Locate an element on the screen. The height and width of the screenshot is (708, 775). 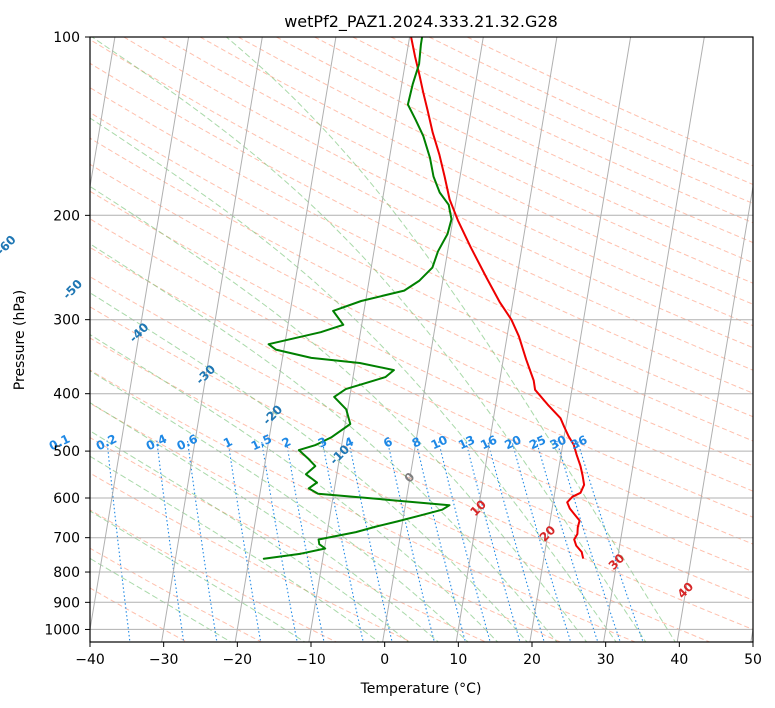
mixing-ratio-label: 36 is located at coordinates (578, 443).